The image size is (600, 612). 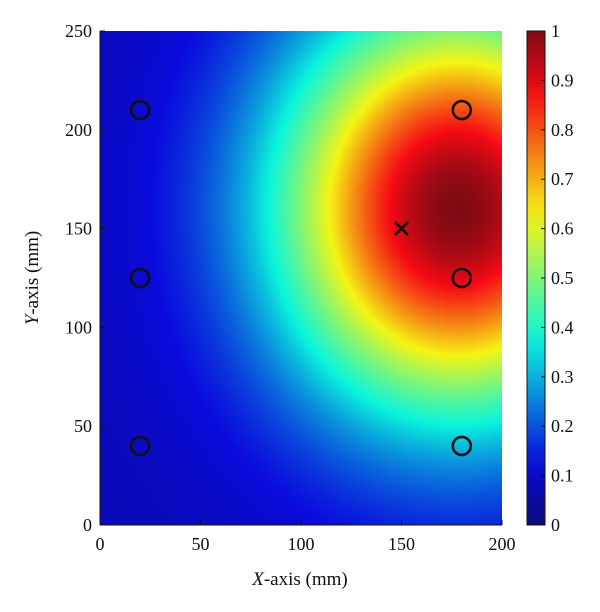 I want to click on x-tick-label-4: 200, so click(x=502, y=544).